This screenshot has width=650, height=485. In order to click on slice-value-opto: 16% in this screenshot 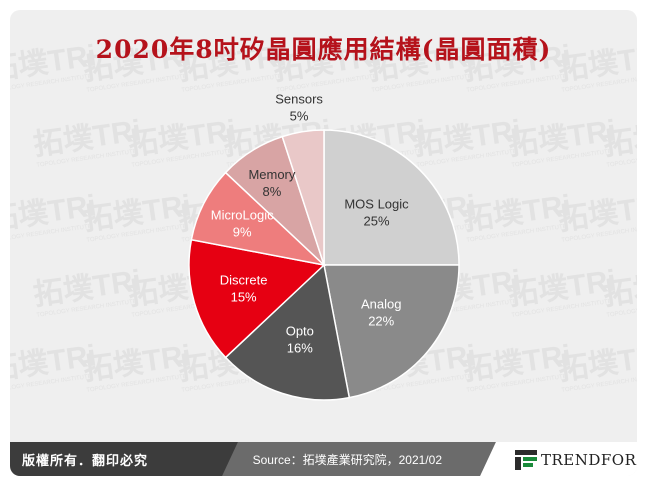, I will do `click(300, 347)`.